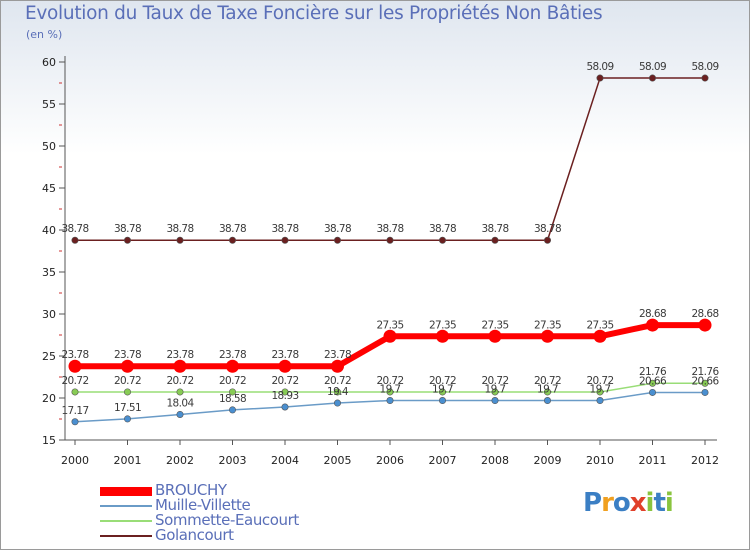  What do you see at coordinates (232, 399) in the screenshot?
I see `data-label-muille-villette: 18.58` at bounding box center [232, 399].